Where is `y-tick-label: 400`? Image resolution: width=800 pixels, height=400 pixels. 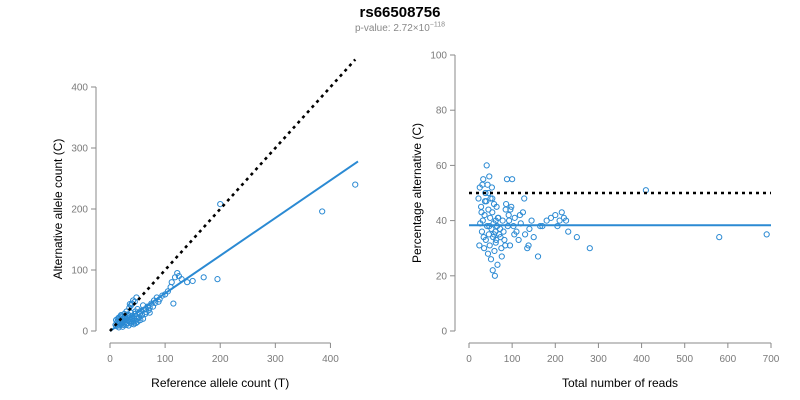
y-tick-label: 400 is located at coordinates (79, 88).